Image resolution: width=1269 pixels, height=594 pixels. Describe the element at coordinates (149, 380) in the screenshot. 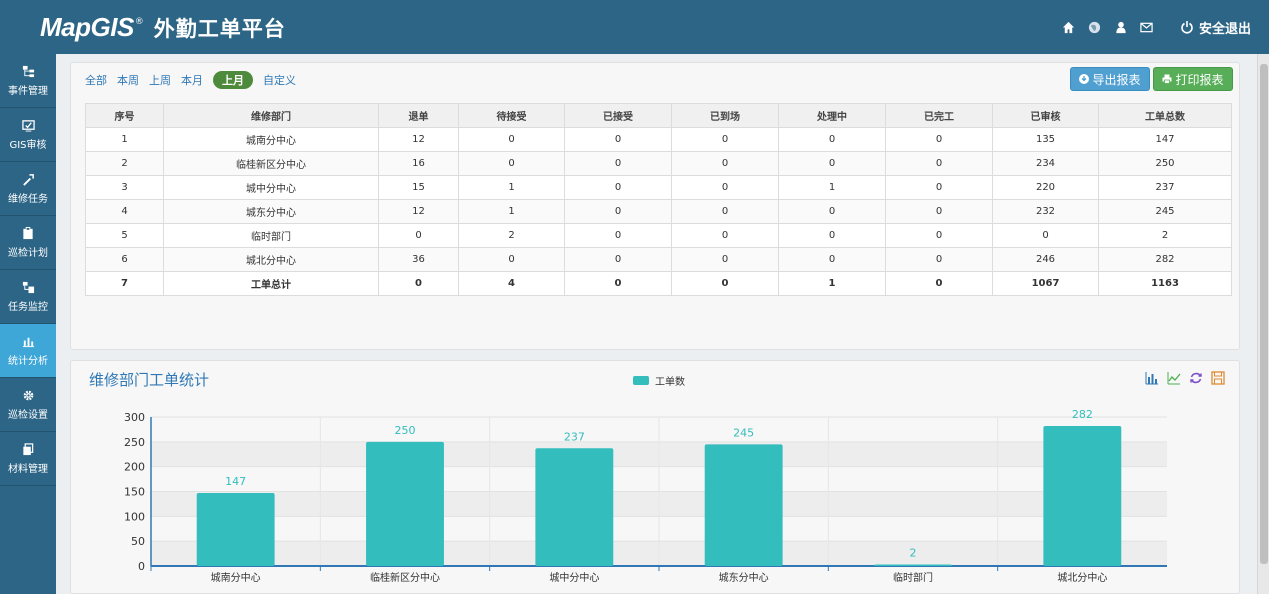

I see `chart-title: 维修部门工单统计` at that location.